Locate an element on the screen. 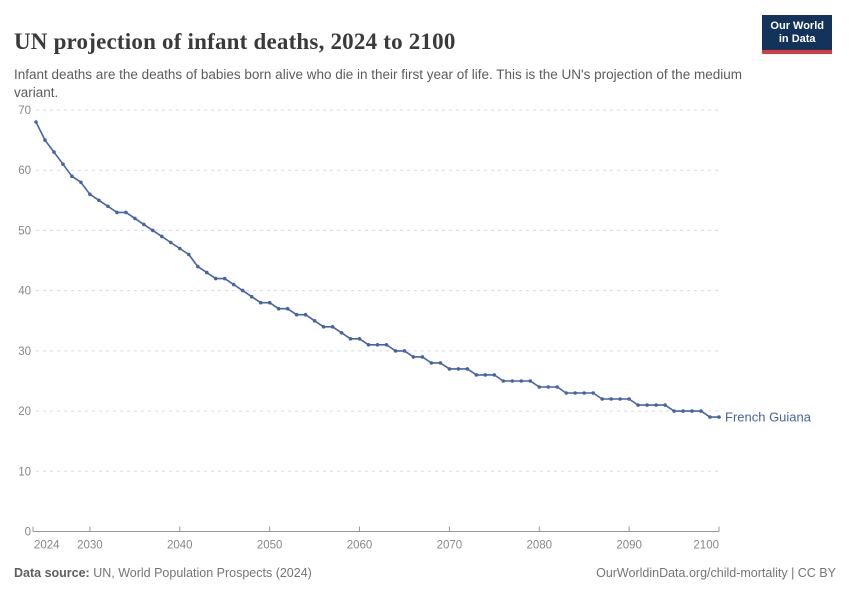  data-source-text: UN, World Population Prospects (2024) is located at coordinates (200, 573).